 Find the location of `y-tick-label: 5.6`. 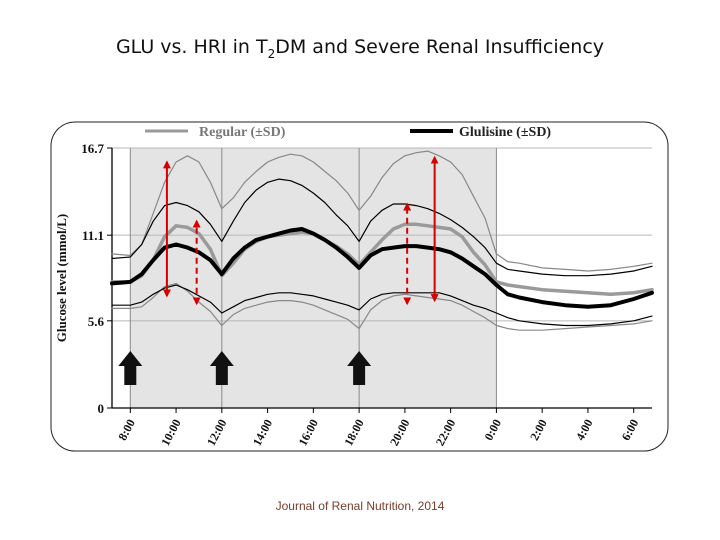

y-tick-label: 5.6 is located at coordinates (96, 321).